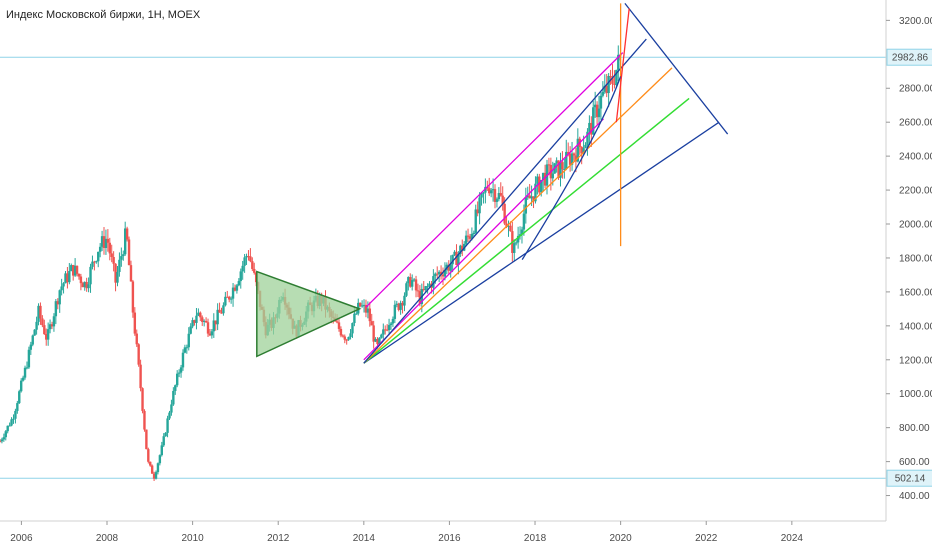  What do you see at coordinates (915, 258) in the screenshot?
I see `price-tick-label: 1800.00` at bounding box center [915, 258].